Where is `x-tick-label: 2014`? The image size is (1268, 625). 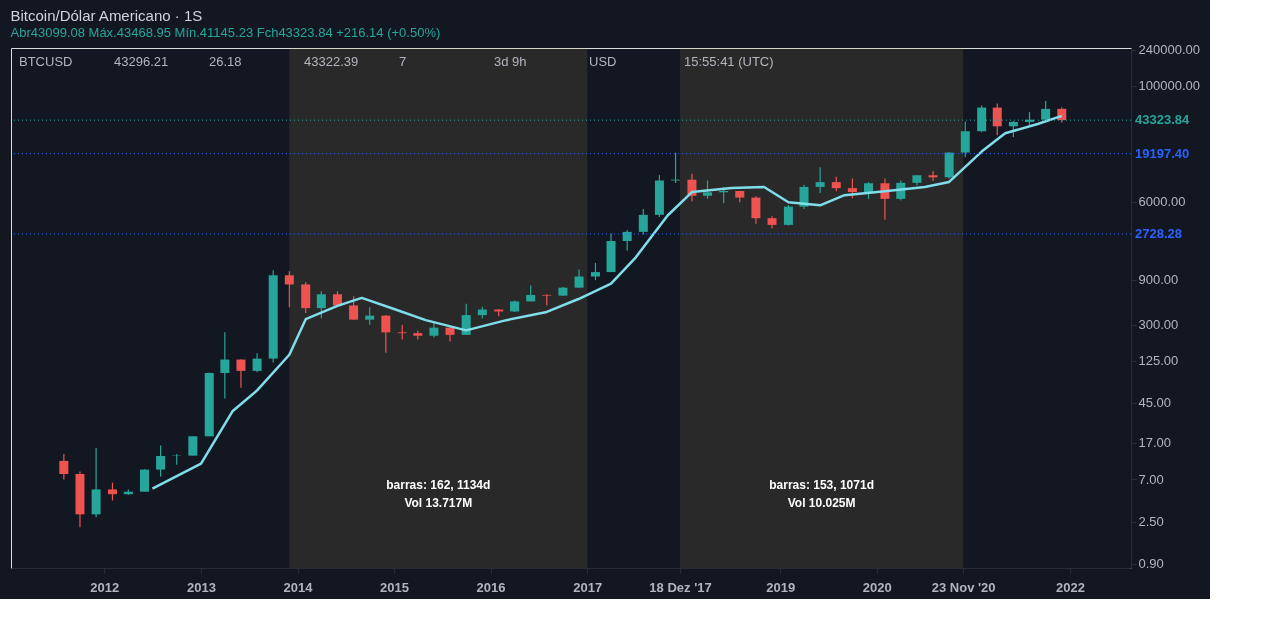
x-tick-label: 2014 is located at coordinates (298, 587).